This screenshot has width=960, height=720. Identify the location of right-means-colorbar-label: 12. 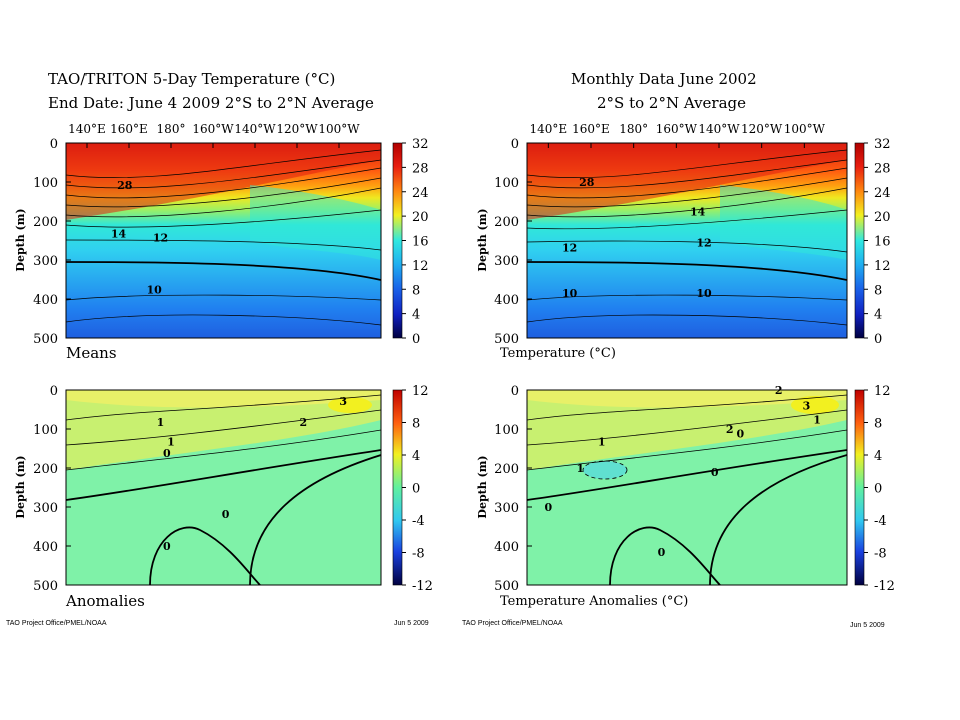
(882, 266).